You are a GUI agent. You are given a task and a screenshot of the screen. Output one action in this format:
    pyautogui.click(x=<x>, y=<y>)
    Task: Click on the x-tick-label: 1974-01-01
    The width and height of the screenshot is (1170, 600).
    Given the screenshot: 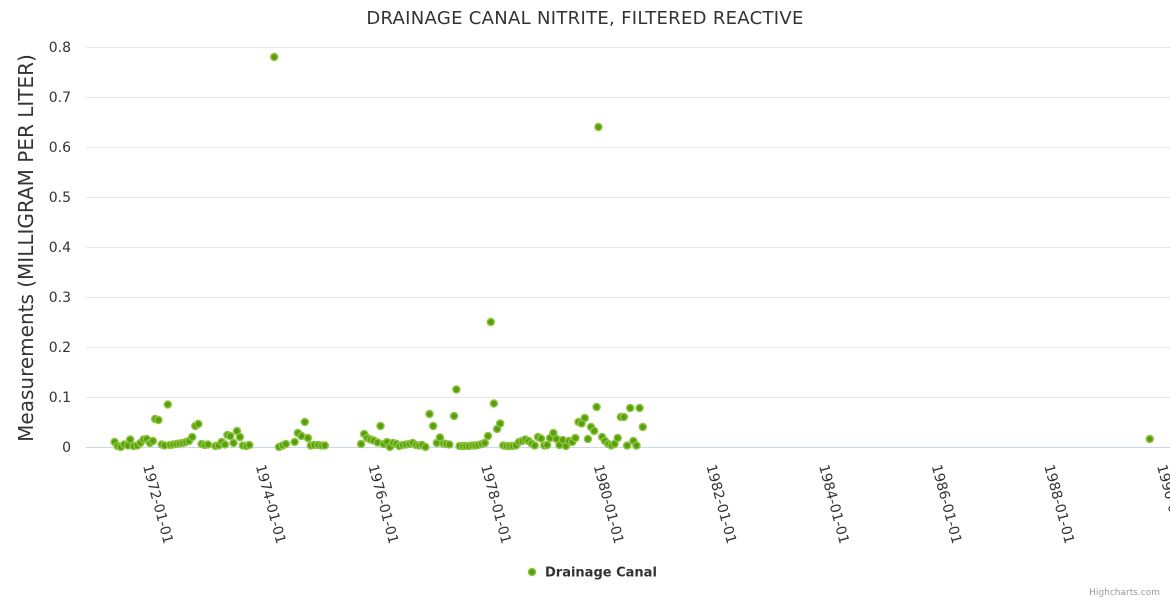 What is the action you would take?
    pyautogui.click(x=270, y=504)
    